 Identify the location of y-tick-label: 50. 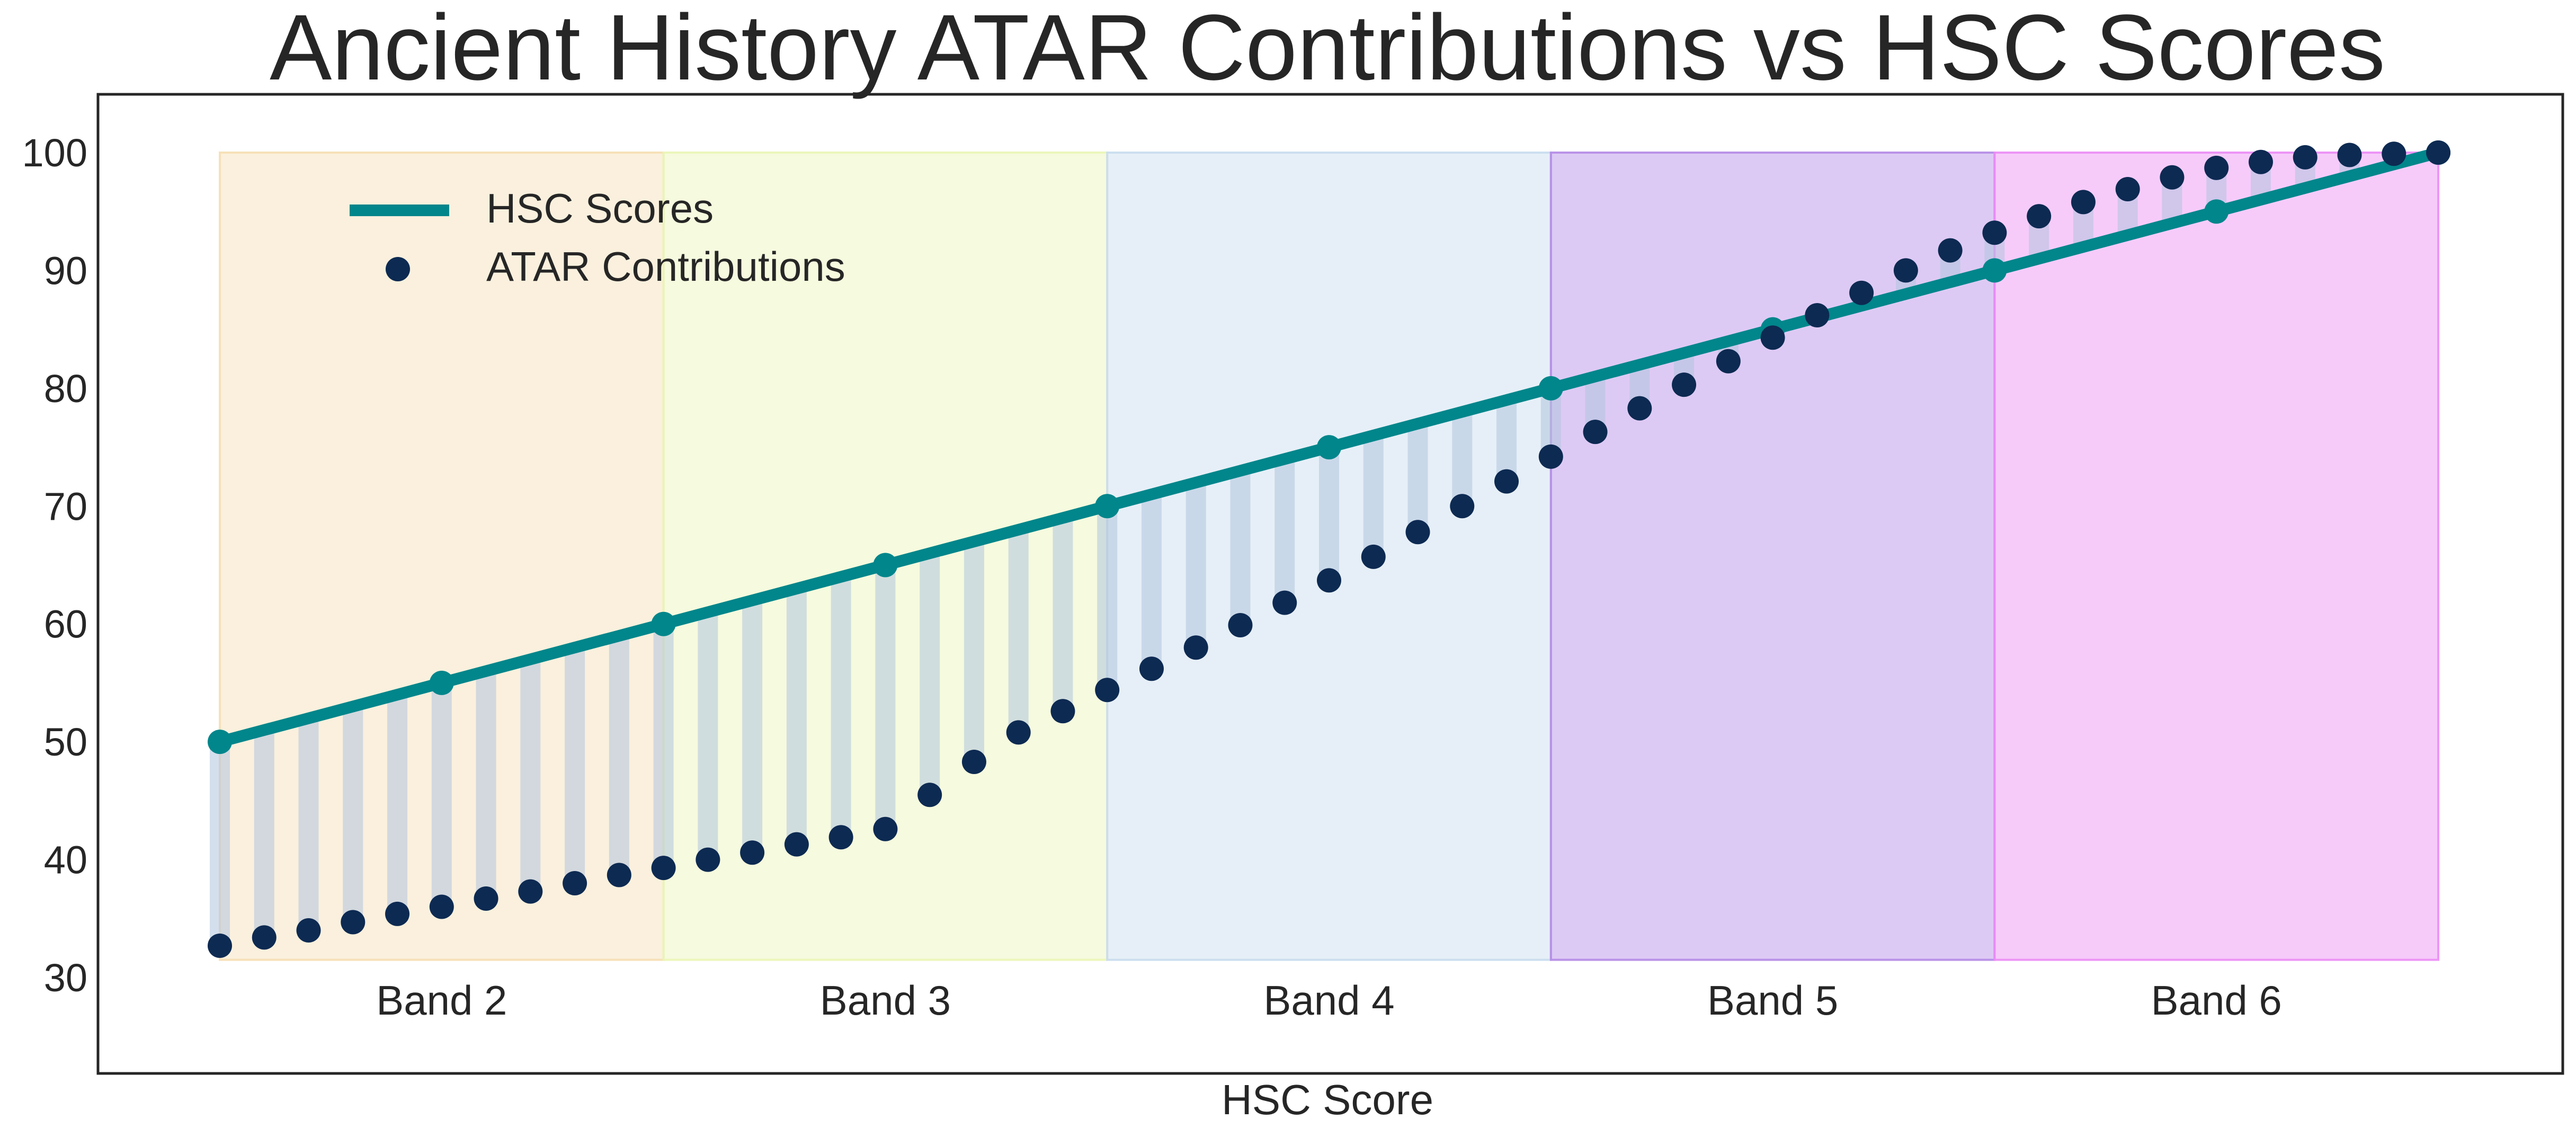
(65, 742).